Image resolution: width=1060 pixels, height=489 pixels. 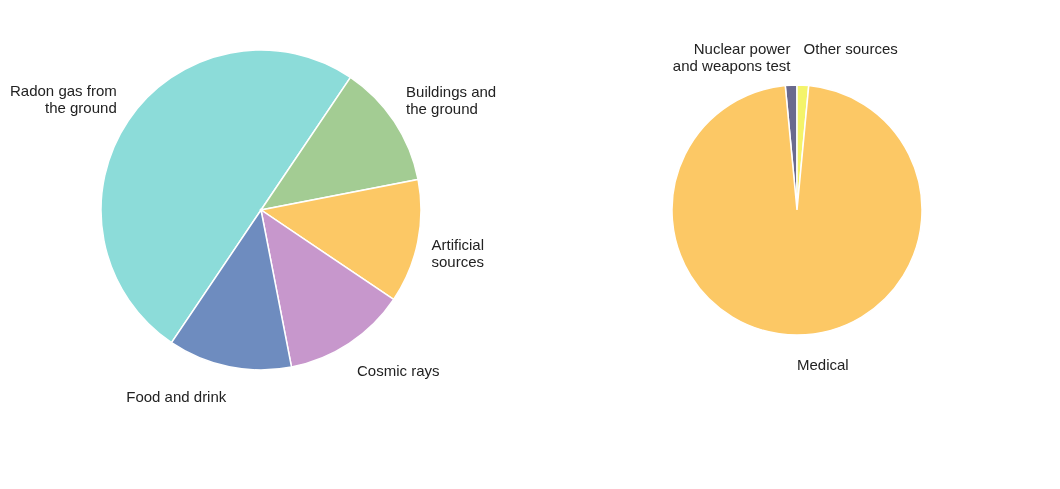 What do you see at coordinates (823, 364) in the screenshot?
I see `slice-label: Medical` at bounding box center [823, 364].